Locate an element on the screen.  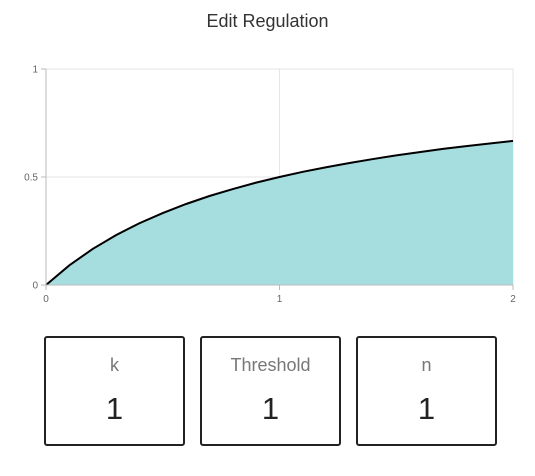
x-tick-label-1: 1 is located at coordinates (280, 299).